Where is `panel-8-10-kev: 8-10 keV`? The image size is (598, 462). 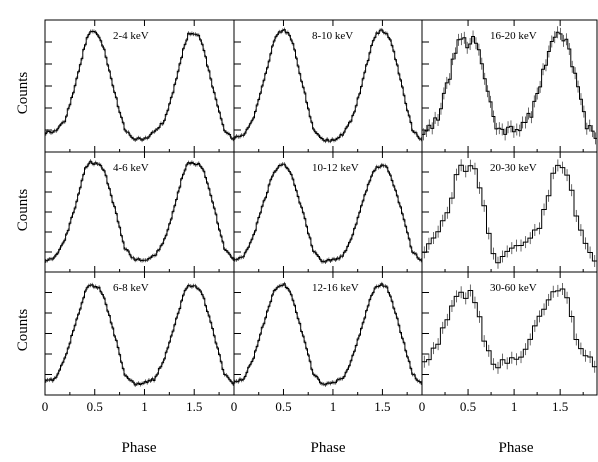 panel-8-10-kev: 8-10 keV is located at coordinates (328, 86).